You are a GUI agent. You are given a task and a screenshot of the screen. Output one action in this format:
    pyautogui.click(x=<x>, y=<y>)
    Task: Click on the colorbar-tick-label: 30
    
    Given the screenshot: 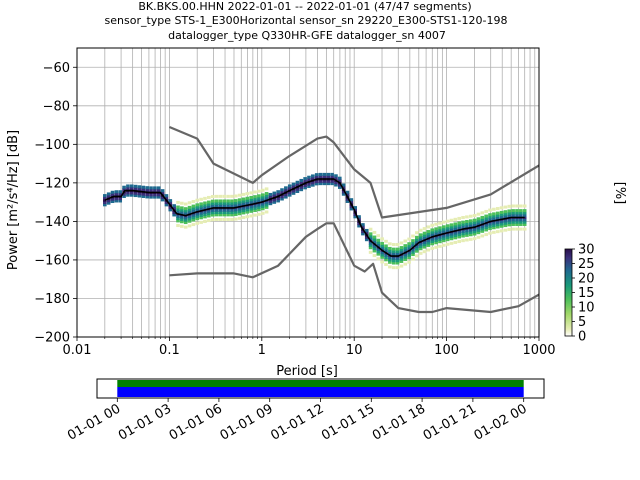 What is the action you would take?
    pyautogui.click(x=586, y=250)
    